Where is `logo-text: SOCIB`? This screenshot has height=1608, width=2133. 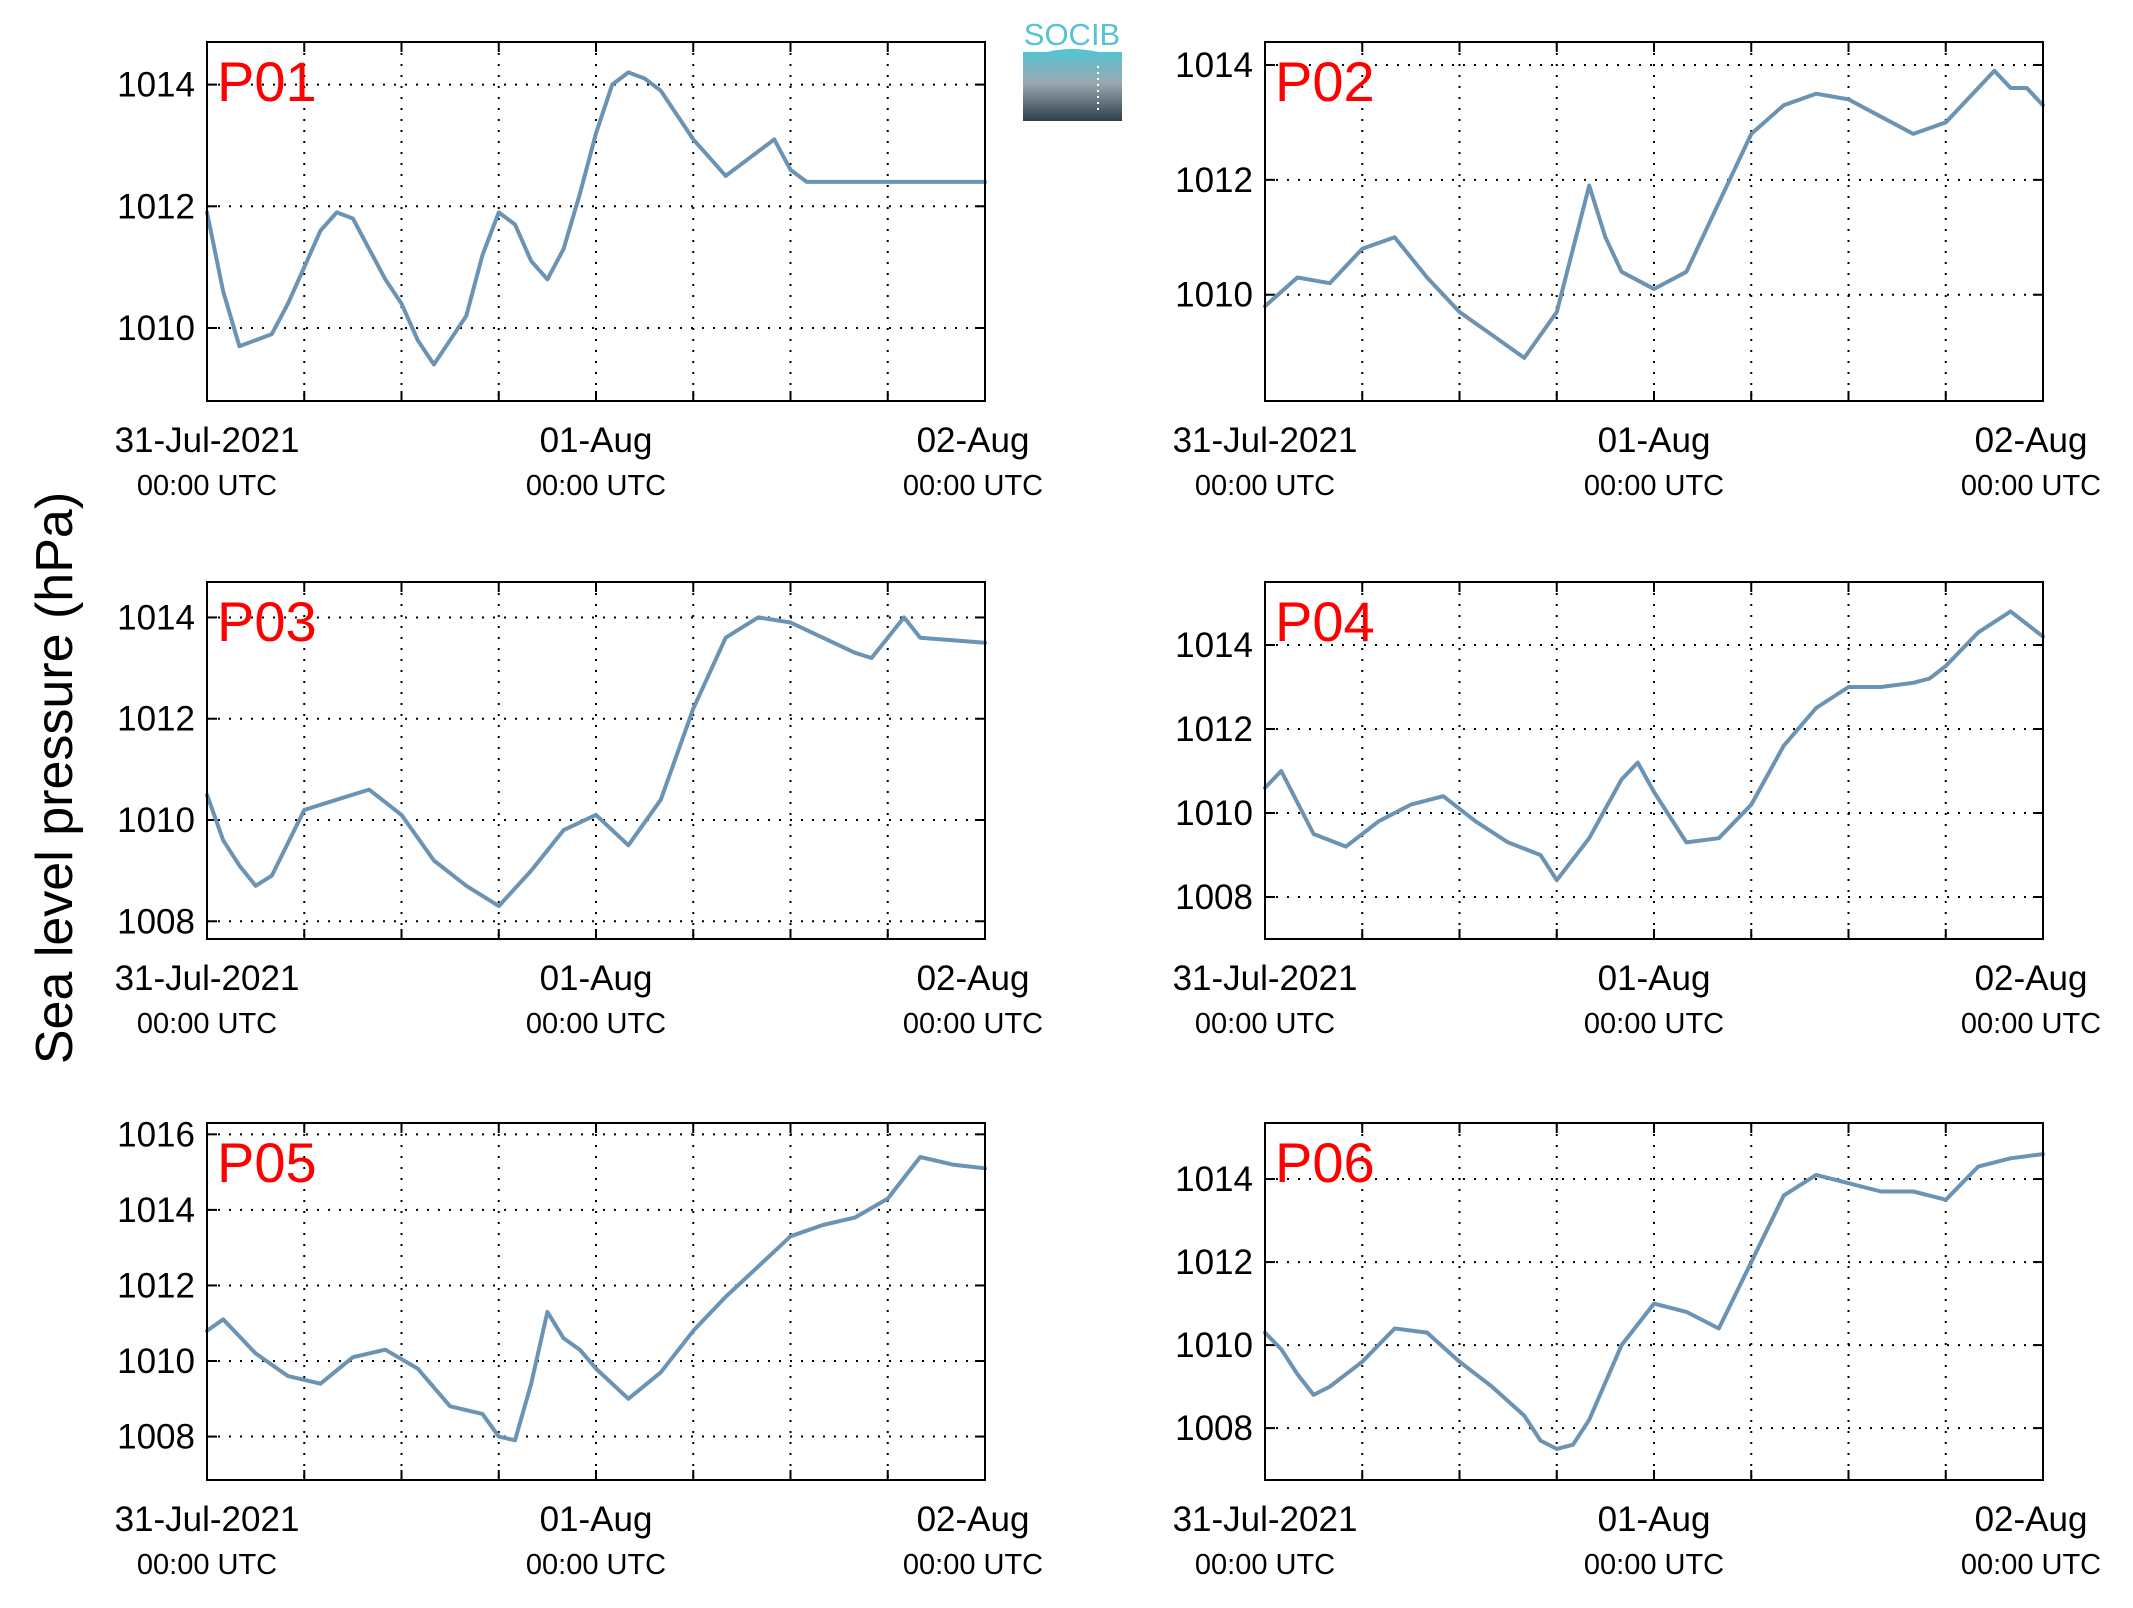
logo-text: SOCIB is located at coordinates (1072, 34).